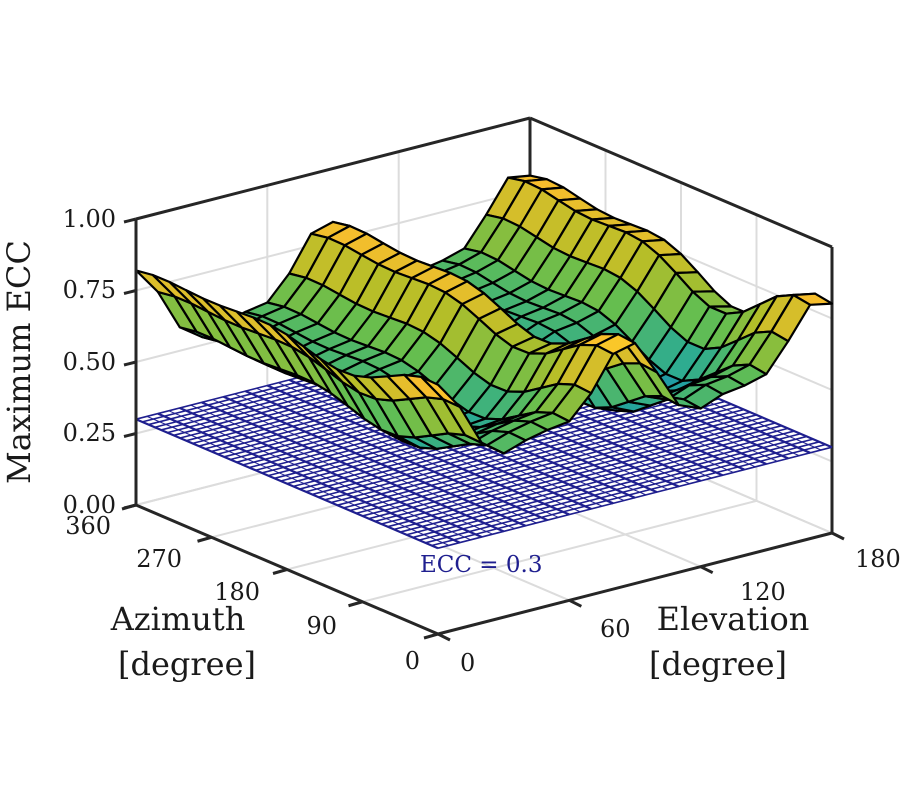 This screenshot has width=900, height=800. Describe the element at coordinates (718, 664) in the screenshot. I see `elevation-axis-title-line2: [degree]` at that location.